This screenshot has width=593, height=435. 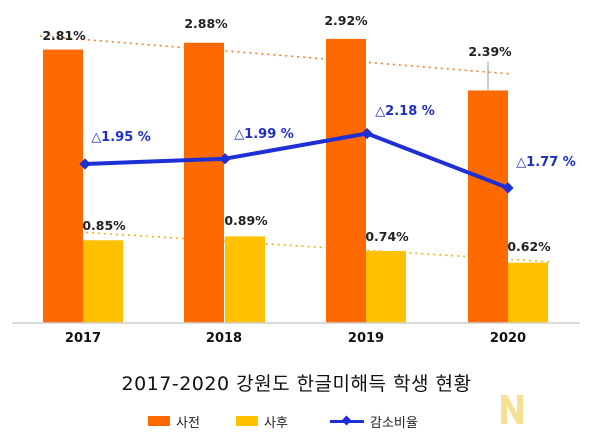 What do you see at coordinates (347, 421) in the screenshot?
I see `legend-swatch-rate` at bounding box center [347, 421].